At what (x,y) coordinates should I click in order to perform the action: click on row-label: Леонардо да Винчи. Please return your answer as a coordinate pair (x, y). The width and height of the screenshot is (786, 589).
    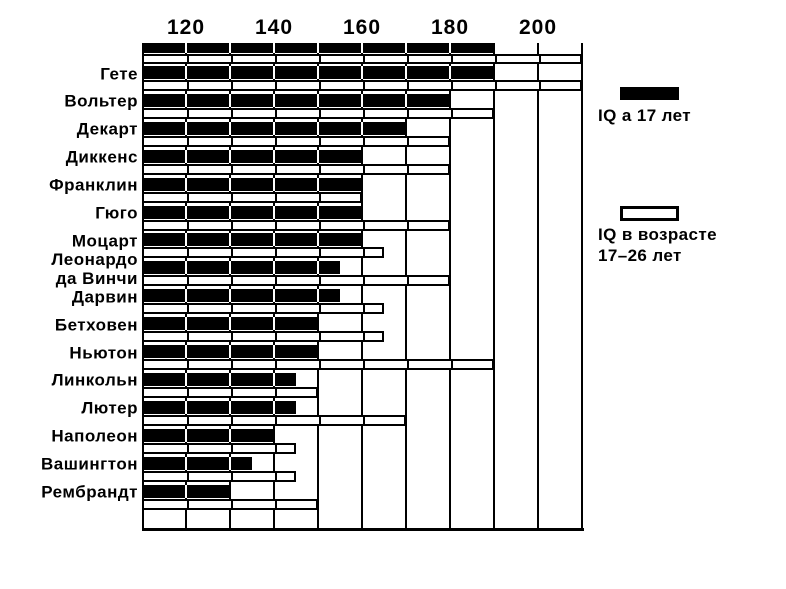
    Looking at the image, I should click on (94, 268).